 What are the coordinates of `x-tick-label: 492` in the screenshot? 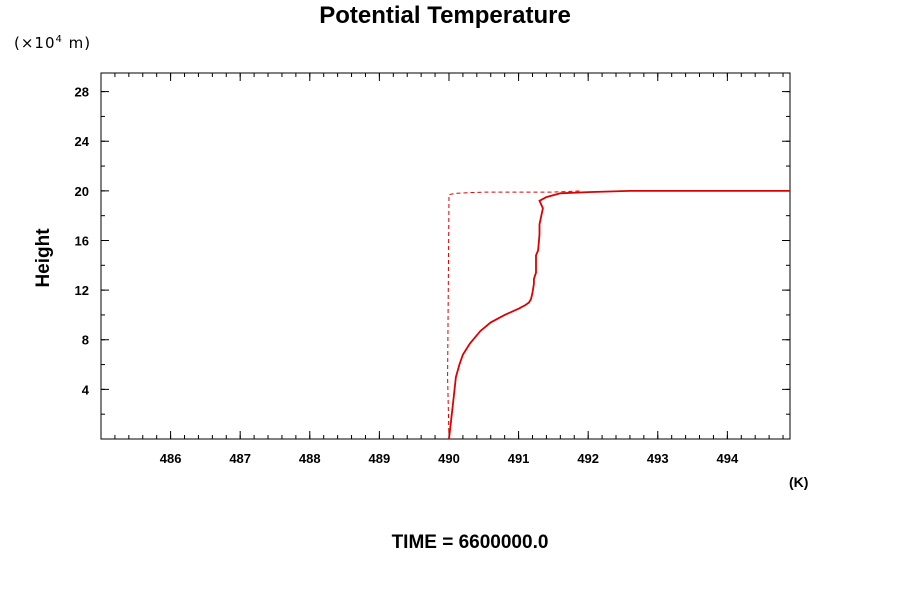 It's located at (588, 458).